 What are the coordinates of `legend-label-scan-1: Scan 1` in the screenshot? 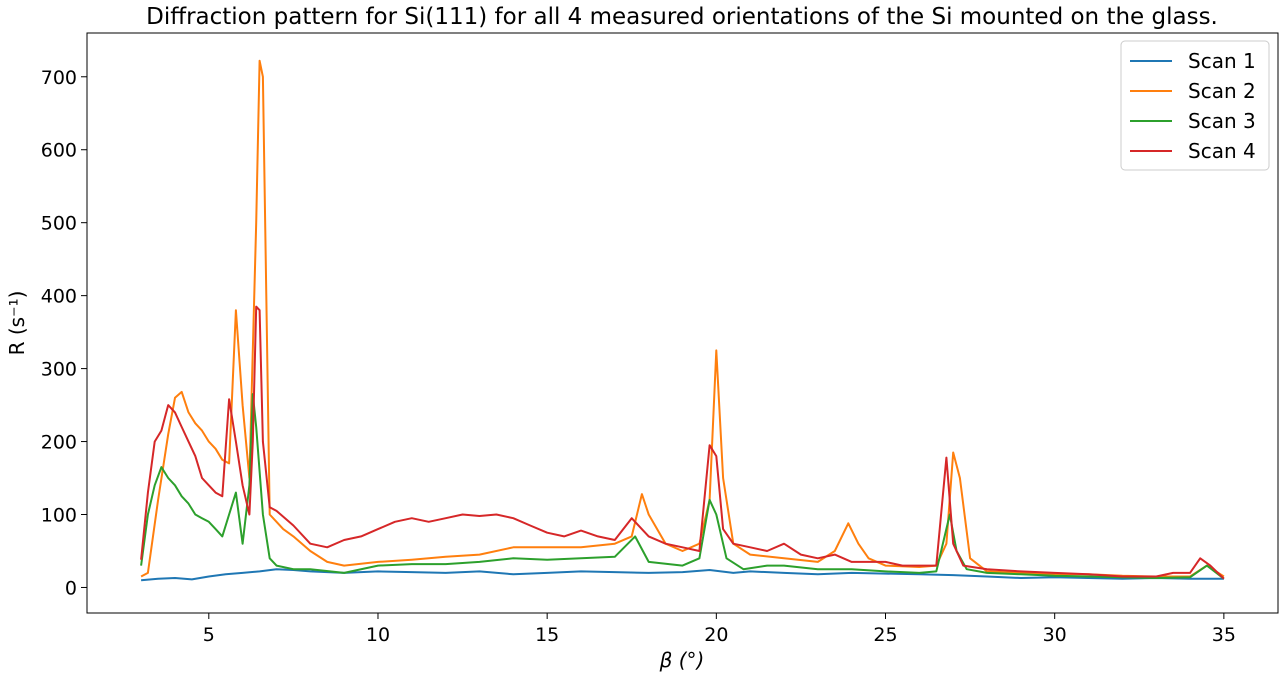 It's located at (1222, 61).